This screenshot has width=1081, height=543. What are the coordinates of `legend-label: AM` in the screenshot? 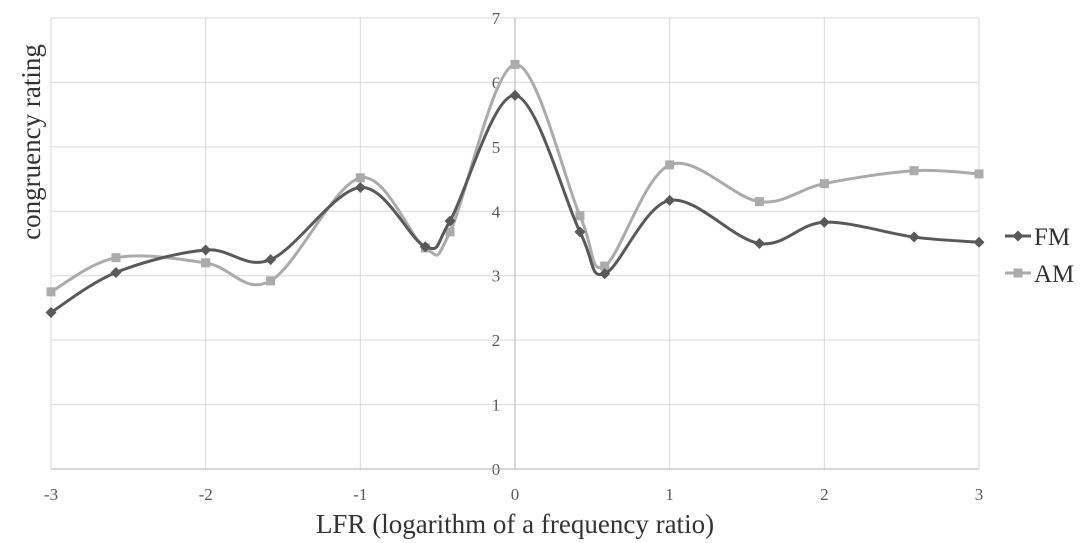 It's located at (1054, 274).